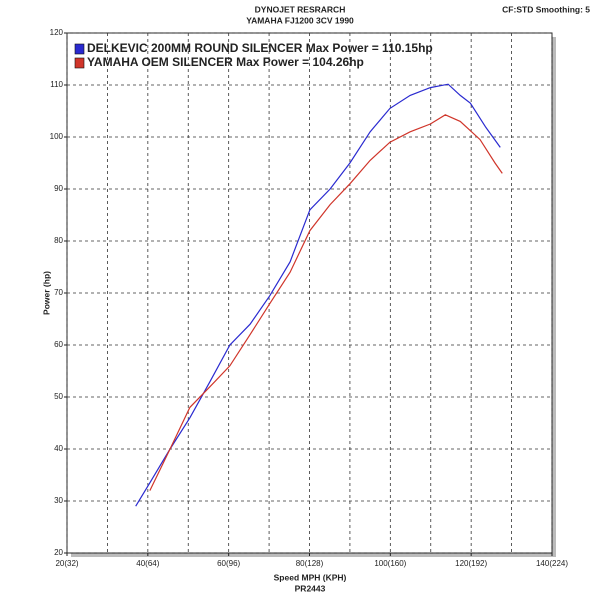 This screenshot has height=605, width=600. What do you see at coordinates (225, 62) in the screenshot?
I see `legend-label: YAMAHA OEM SILENCER Max Power = 104.26hp` at bounding box center [225, 62].